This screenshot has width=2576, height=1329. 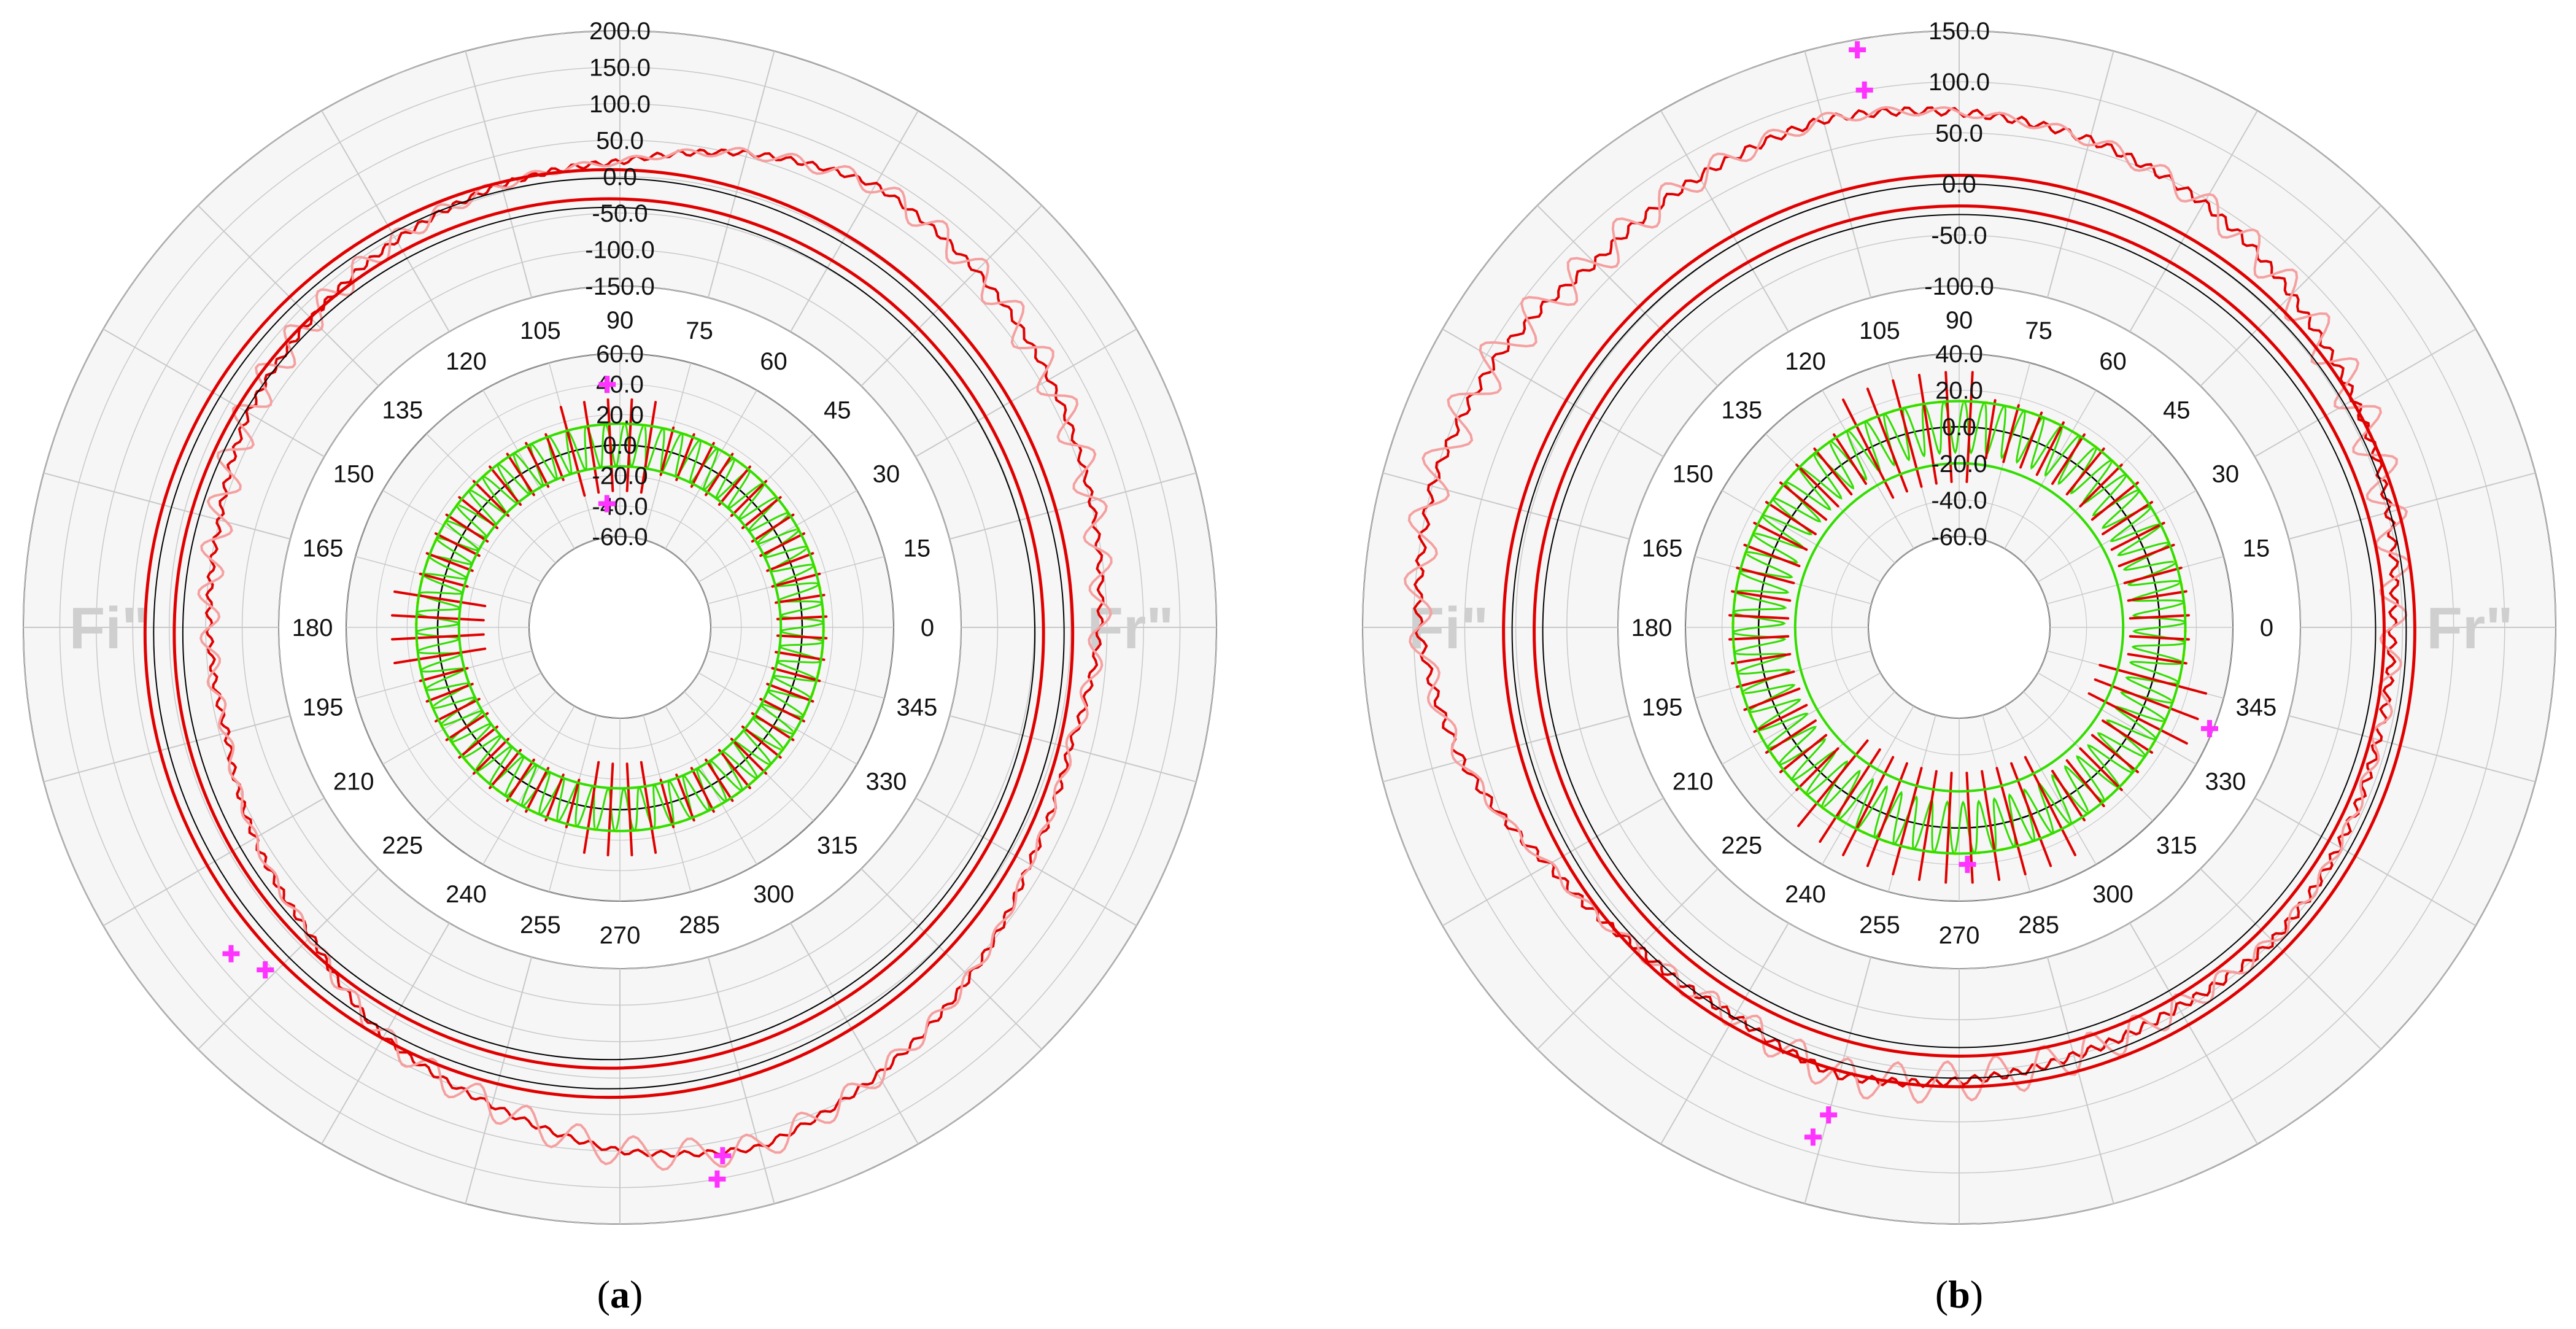 I want to click on angle-label: 120, so click(x=1805, y=361).